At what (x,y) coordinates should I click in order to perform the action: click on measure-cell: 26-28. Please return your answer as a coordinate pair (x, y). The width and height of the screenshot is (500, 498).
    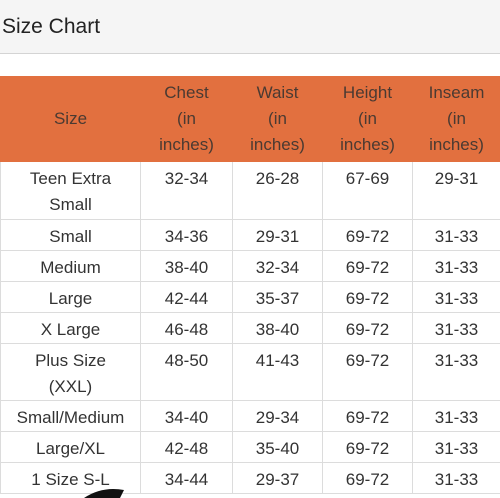
    Looking at the image, I should click on (277, 190).